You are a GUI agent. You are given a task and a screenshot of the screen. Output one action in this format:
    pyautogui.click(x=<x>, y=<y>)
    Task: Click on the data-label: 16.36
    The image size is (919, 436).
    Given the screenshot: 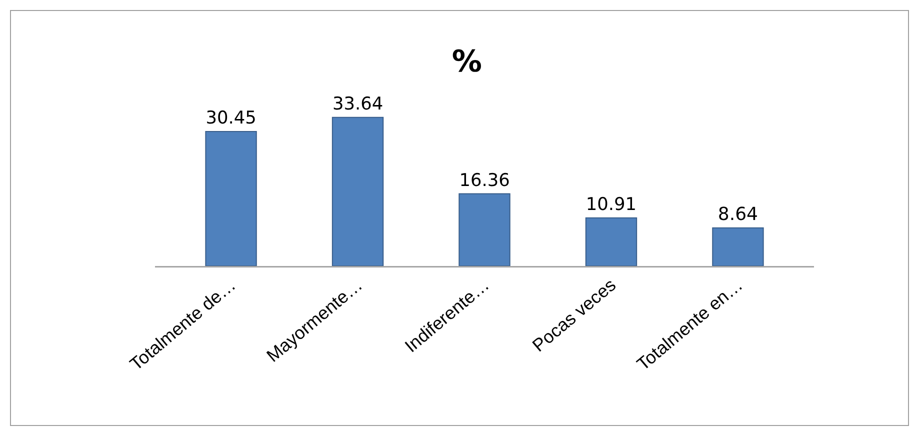 What is the action you would take?
    pyautogui.click(x=484, y=180)
    